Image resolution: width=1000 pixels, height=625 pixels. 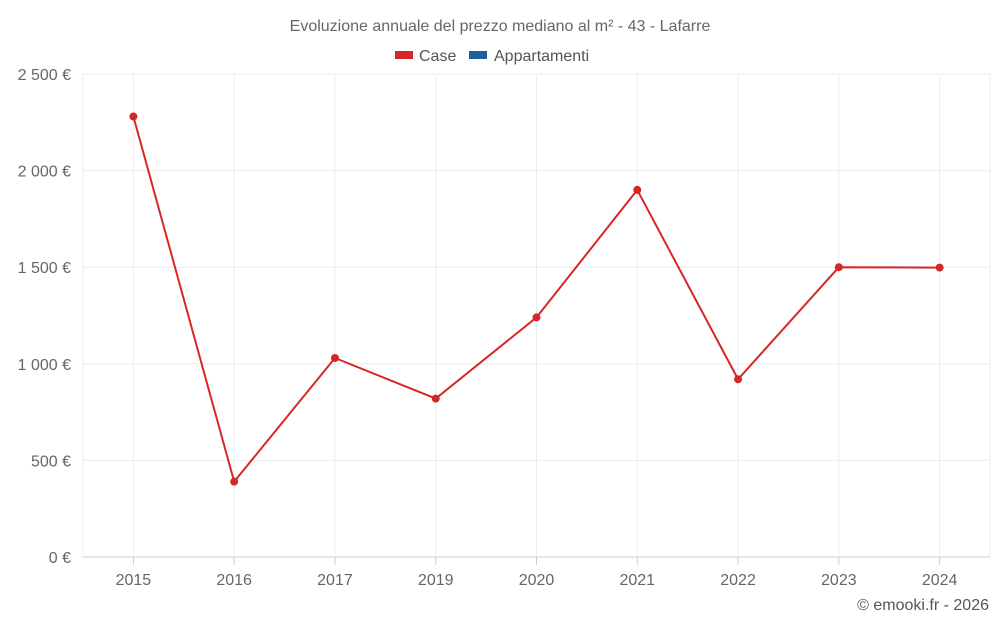 I want to click on x-tick-label: 2015, so click(x=134, y=580).